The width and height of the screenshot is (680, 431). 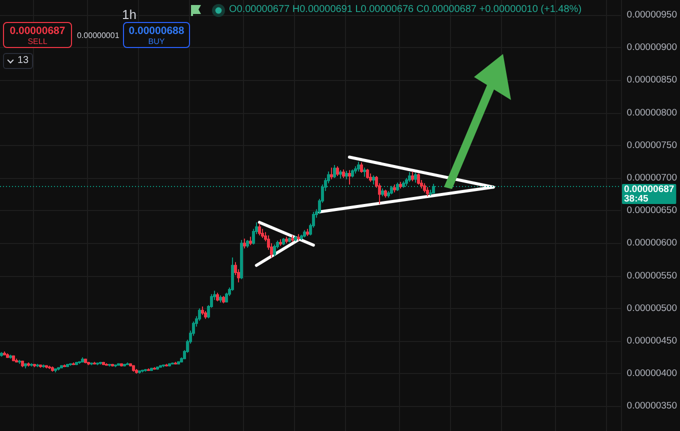 What do you see at coordinates (652, 112) in the screenshot?
I see `y-tick-label: 0.00000800` at bounding box center [652, 112].